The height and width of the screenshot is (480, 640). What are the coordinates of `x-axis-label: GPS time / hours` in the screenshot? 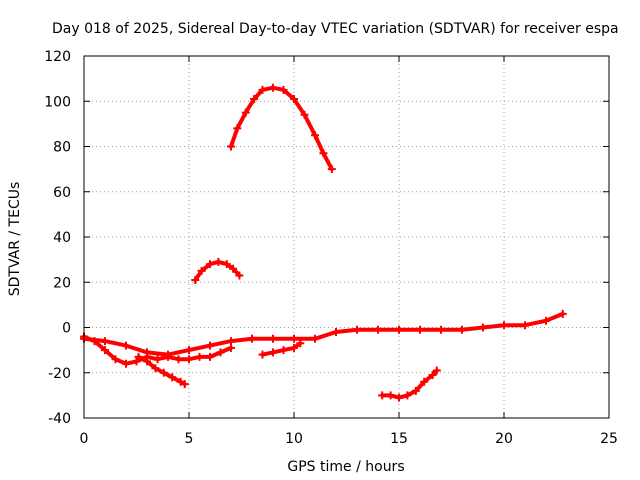 It's located at (345, 467).